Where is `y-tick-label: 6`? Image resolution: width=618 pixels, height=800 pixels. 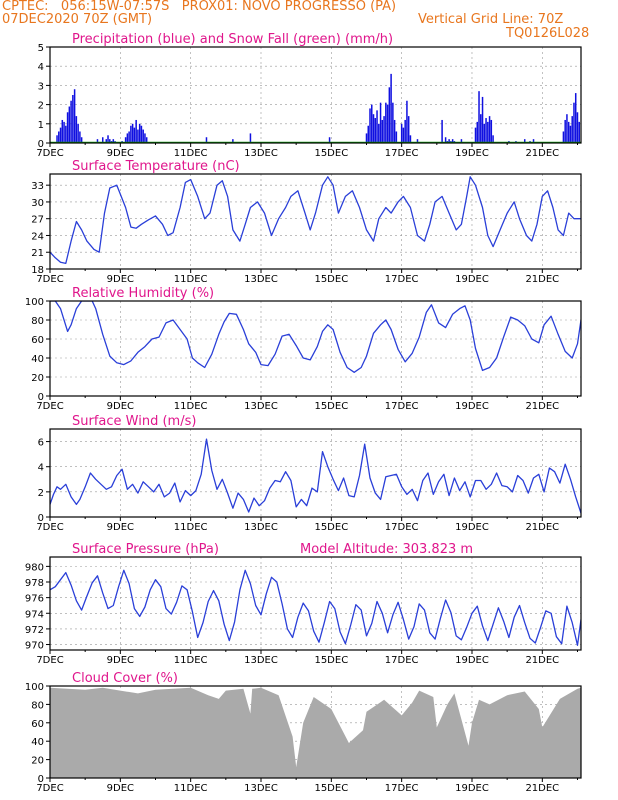 y-tick-label: 6 is located at coordinates (41, 443).